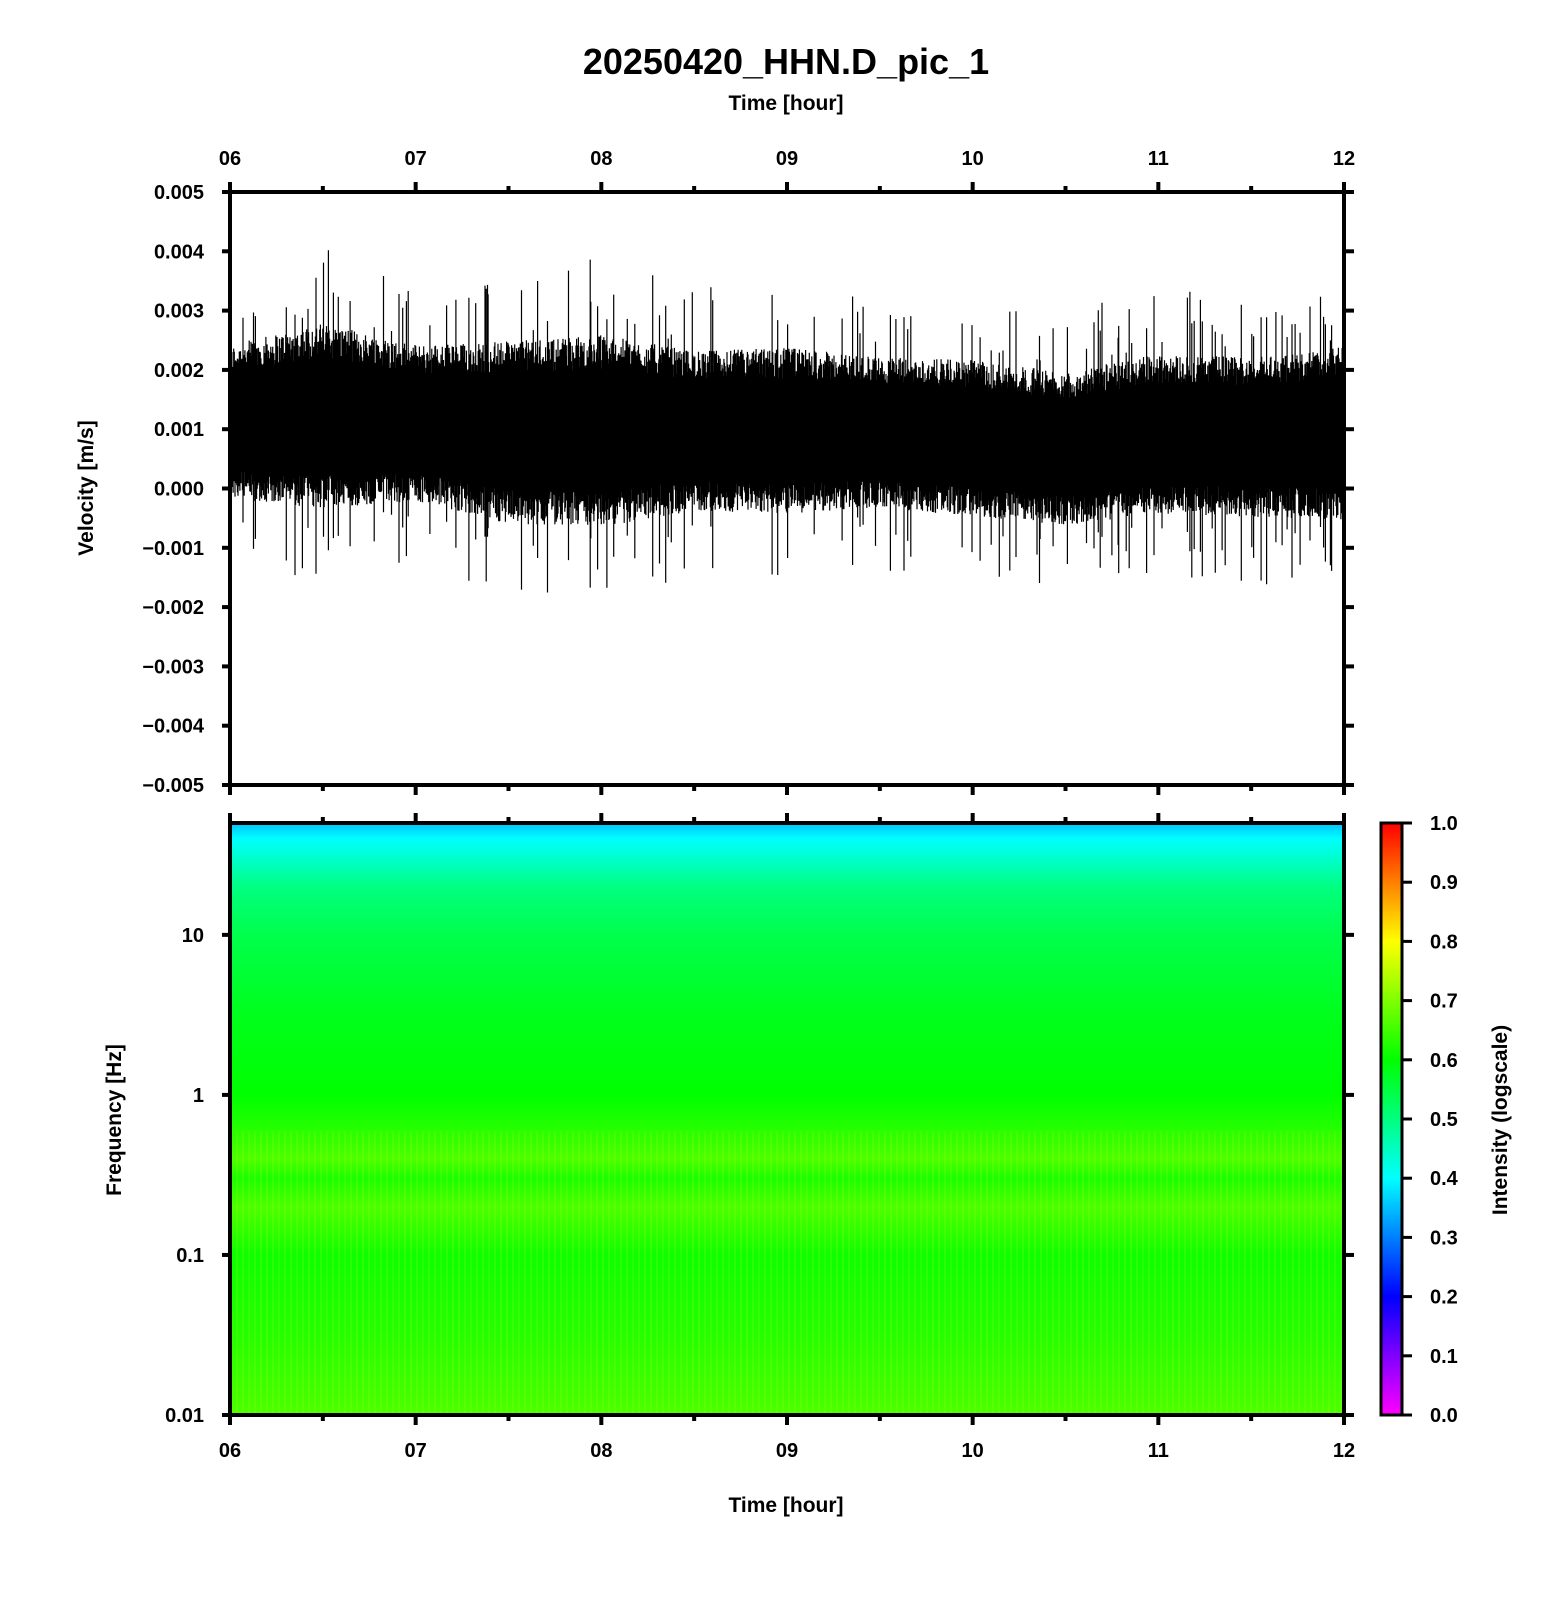  What do you see at coordinates (230, 159) in the screenshot?
I see `x-tick-label: 06` at bounding box center [230, 159].